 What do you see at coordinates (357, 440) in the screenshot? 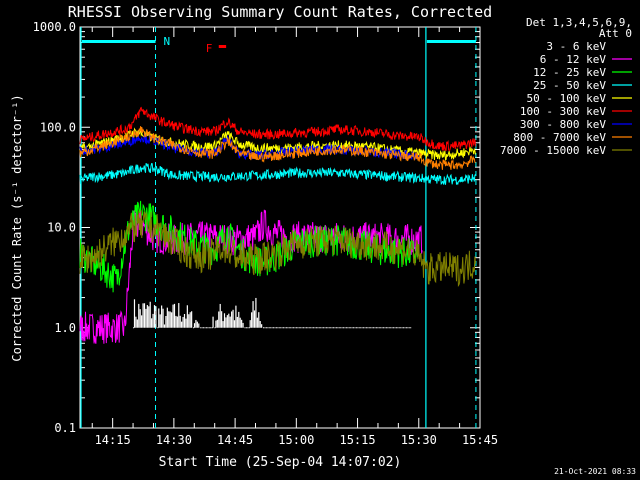
I see `x-tick-label: 15:15` at bounding box center [357, 440].